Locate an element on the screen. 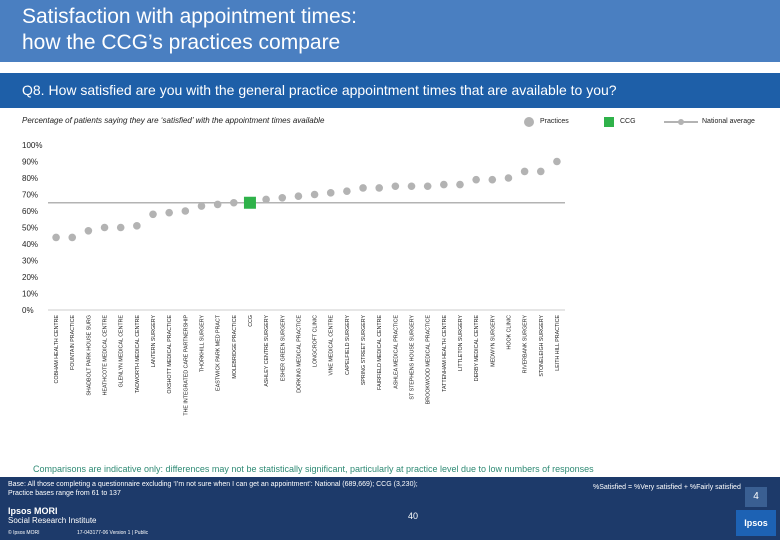 The image size is (780, 540). legend-ccg-label: CCG is located at coordinates (628, 121).